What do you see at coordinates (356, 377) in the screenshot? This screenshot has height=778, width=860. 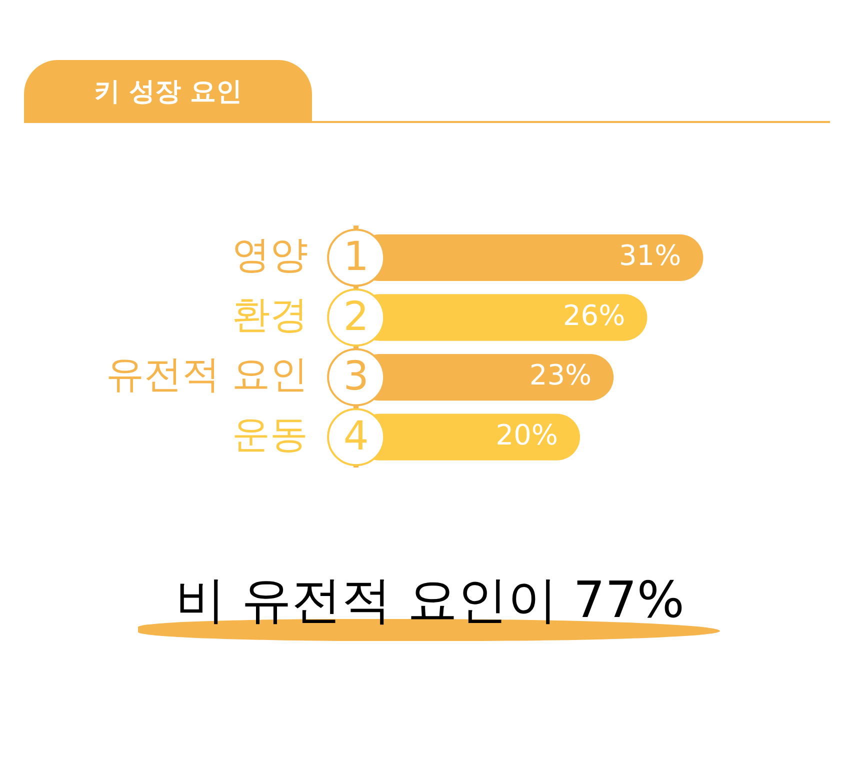 I see `annotation: 3` at bounding box center [356, 377].